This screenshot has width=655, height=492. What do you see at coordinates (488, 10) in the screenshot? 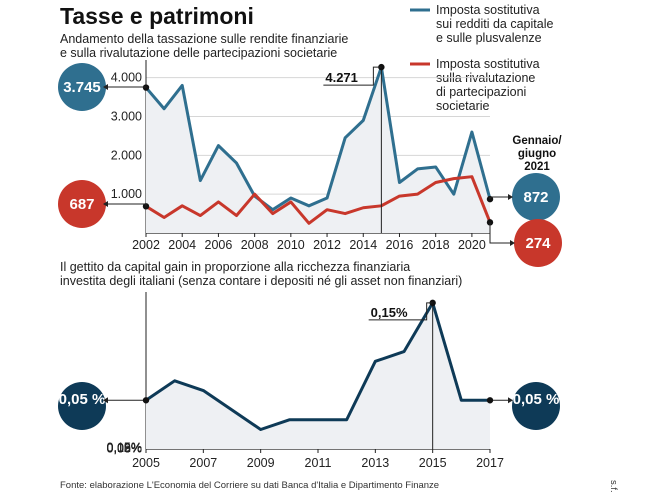
I see `legend-blue-line-1: Imposta sostitutiva` at bounding box center [488, 10].